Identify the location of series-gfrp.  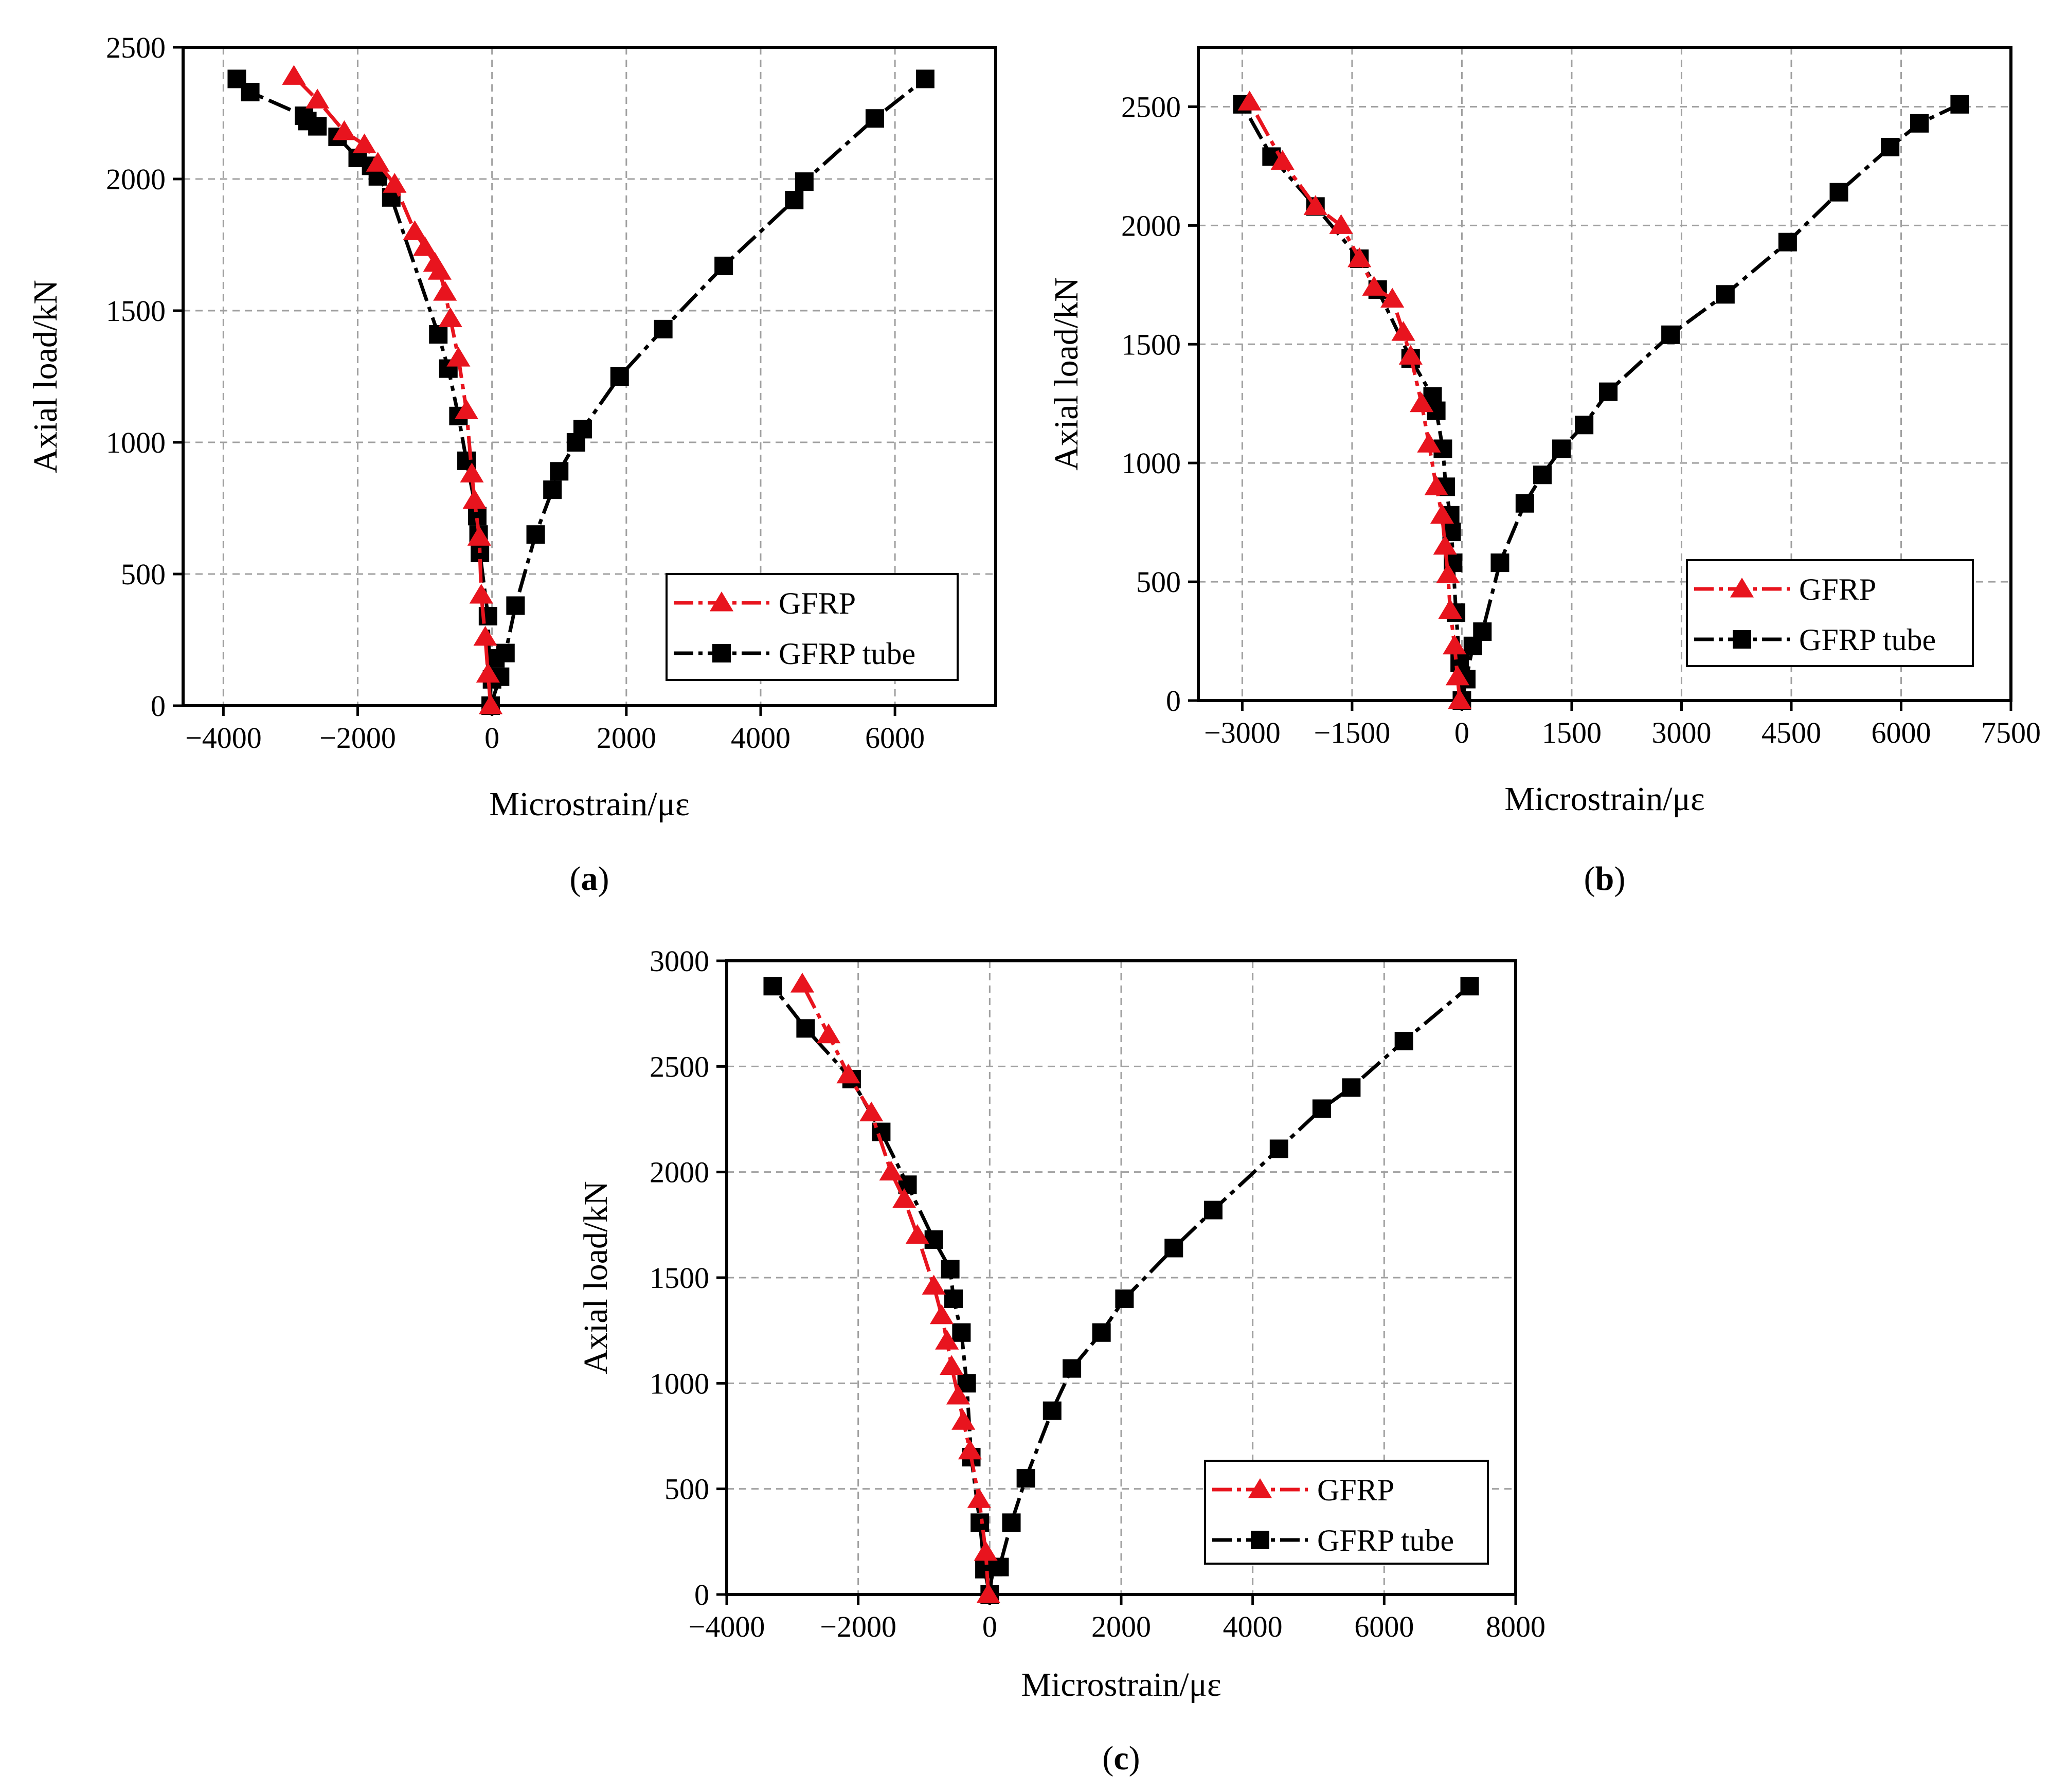
(895, 1288).